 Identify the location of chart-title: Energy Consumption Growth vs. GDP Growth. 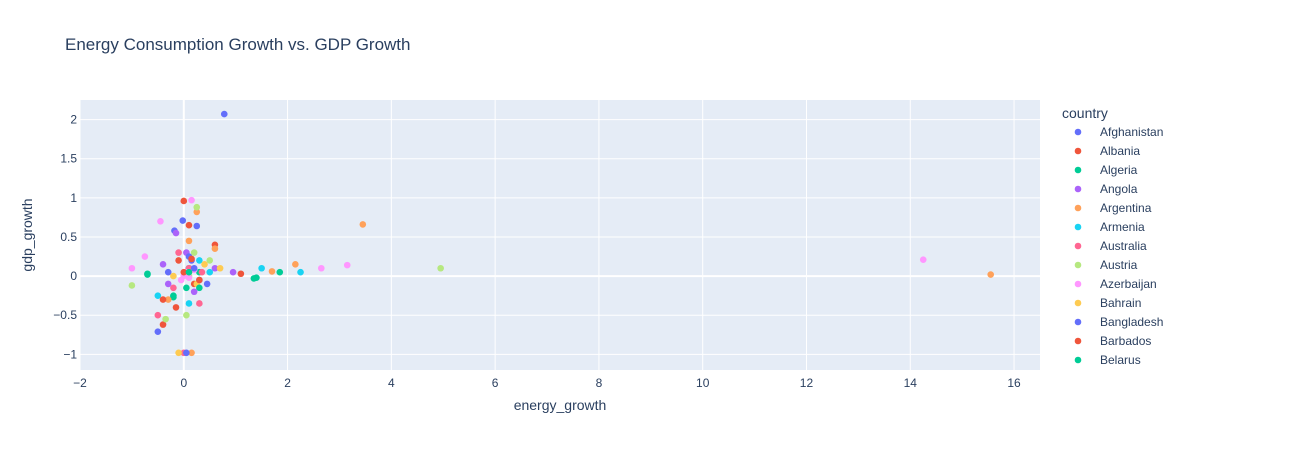
(238, 44).